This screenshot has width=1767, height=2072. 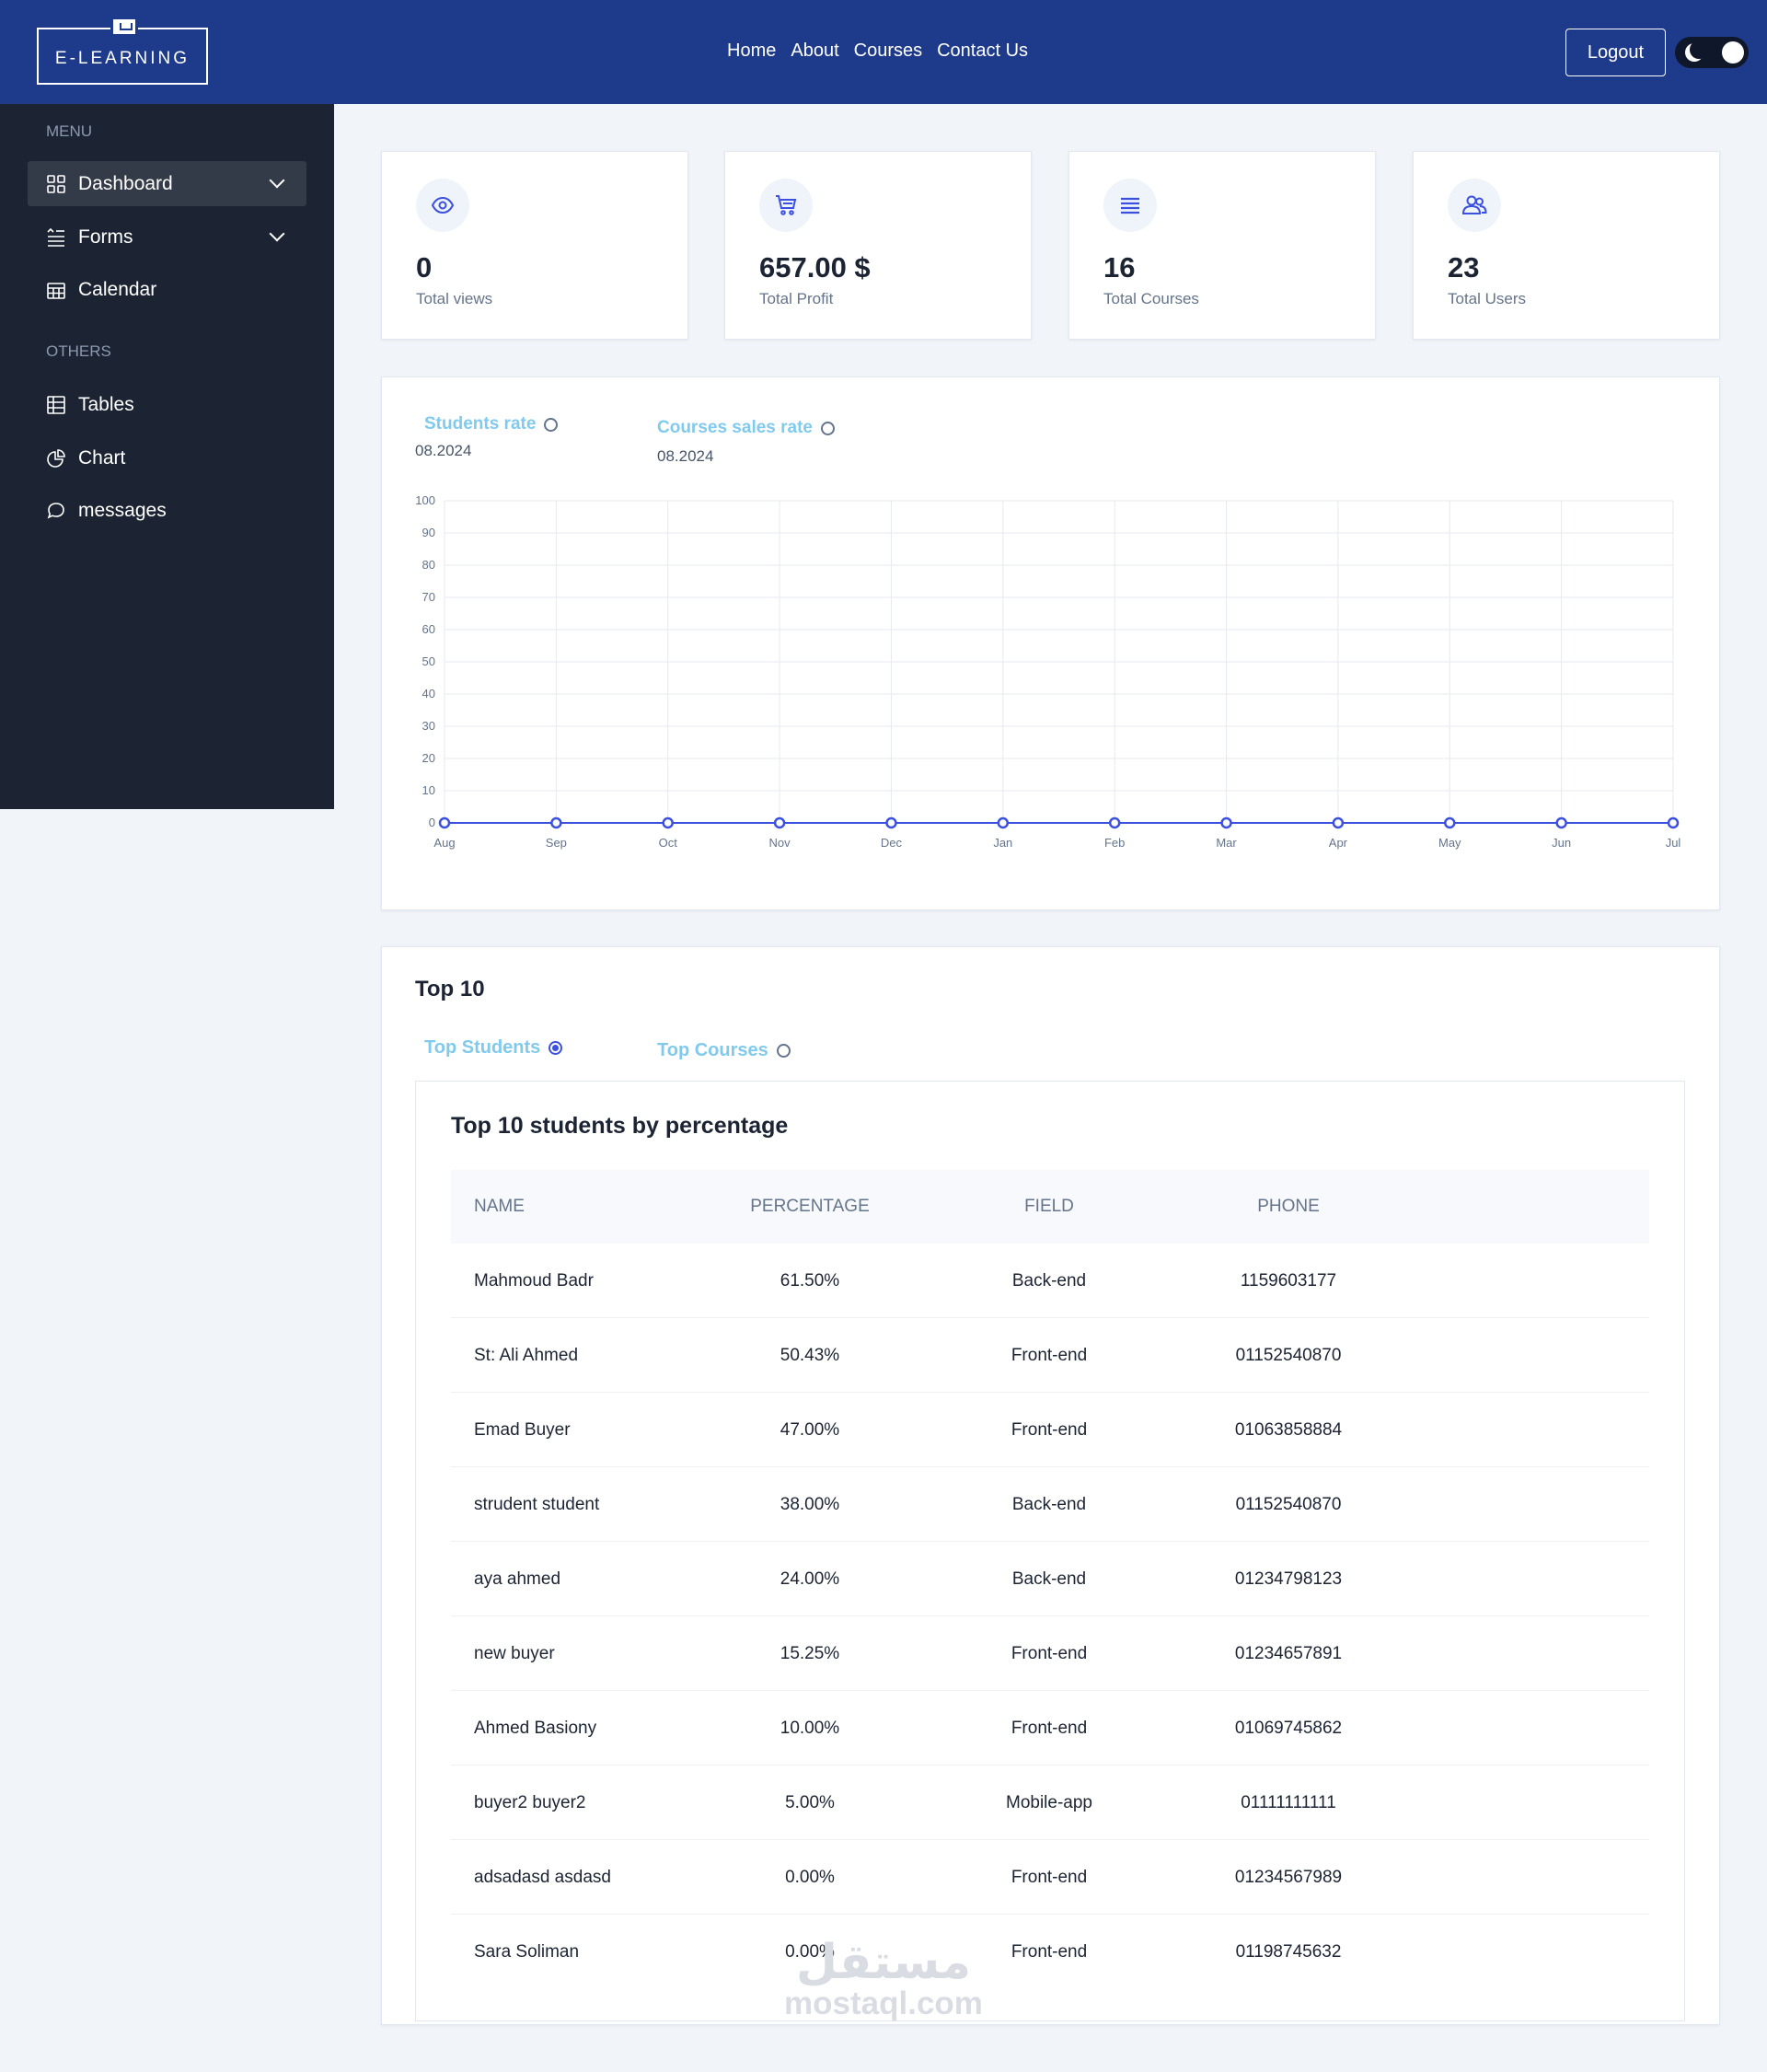 What do you see at coordinates (1464, 267) in the screenshot?
I see `stat-value: 23` at bounding box center [1464, 267].